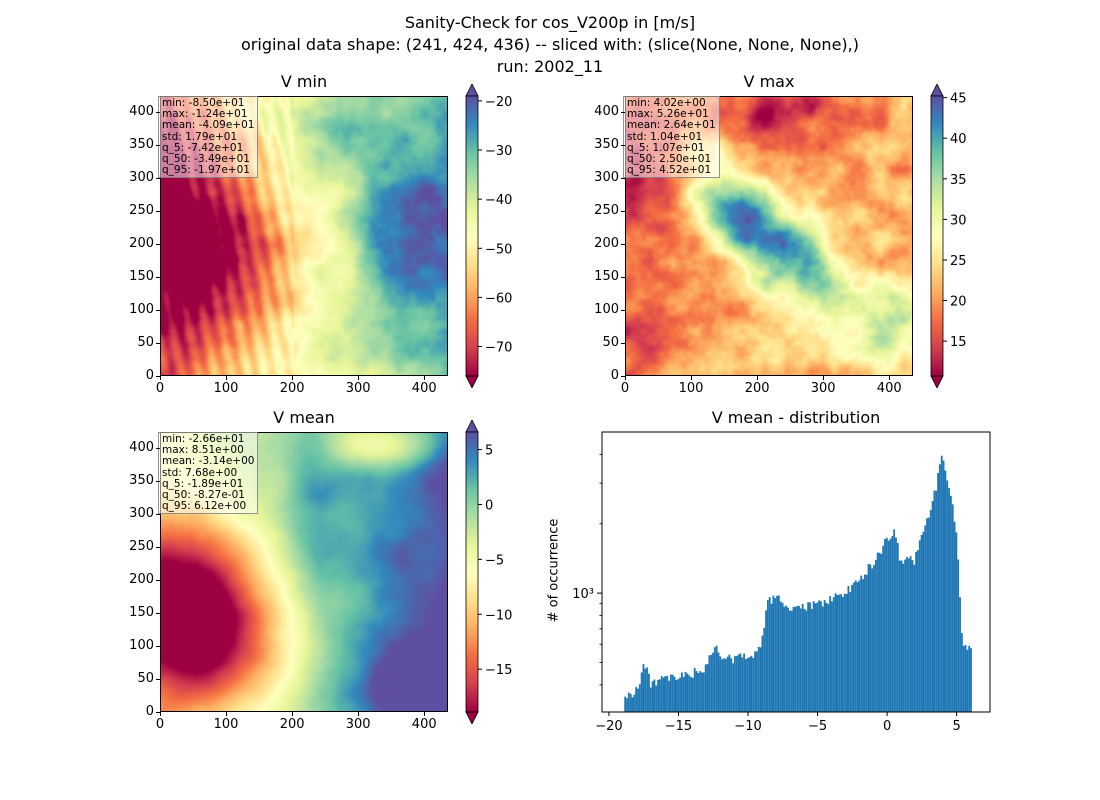 Image resolution: width=1100 pixels, height=800 pixels. Describe the element at coordinates (141, 579) in the screenshot. I see `vmean-ytick-label: 200` at that location.